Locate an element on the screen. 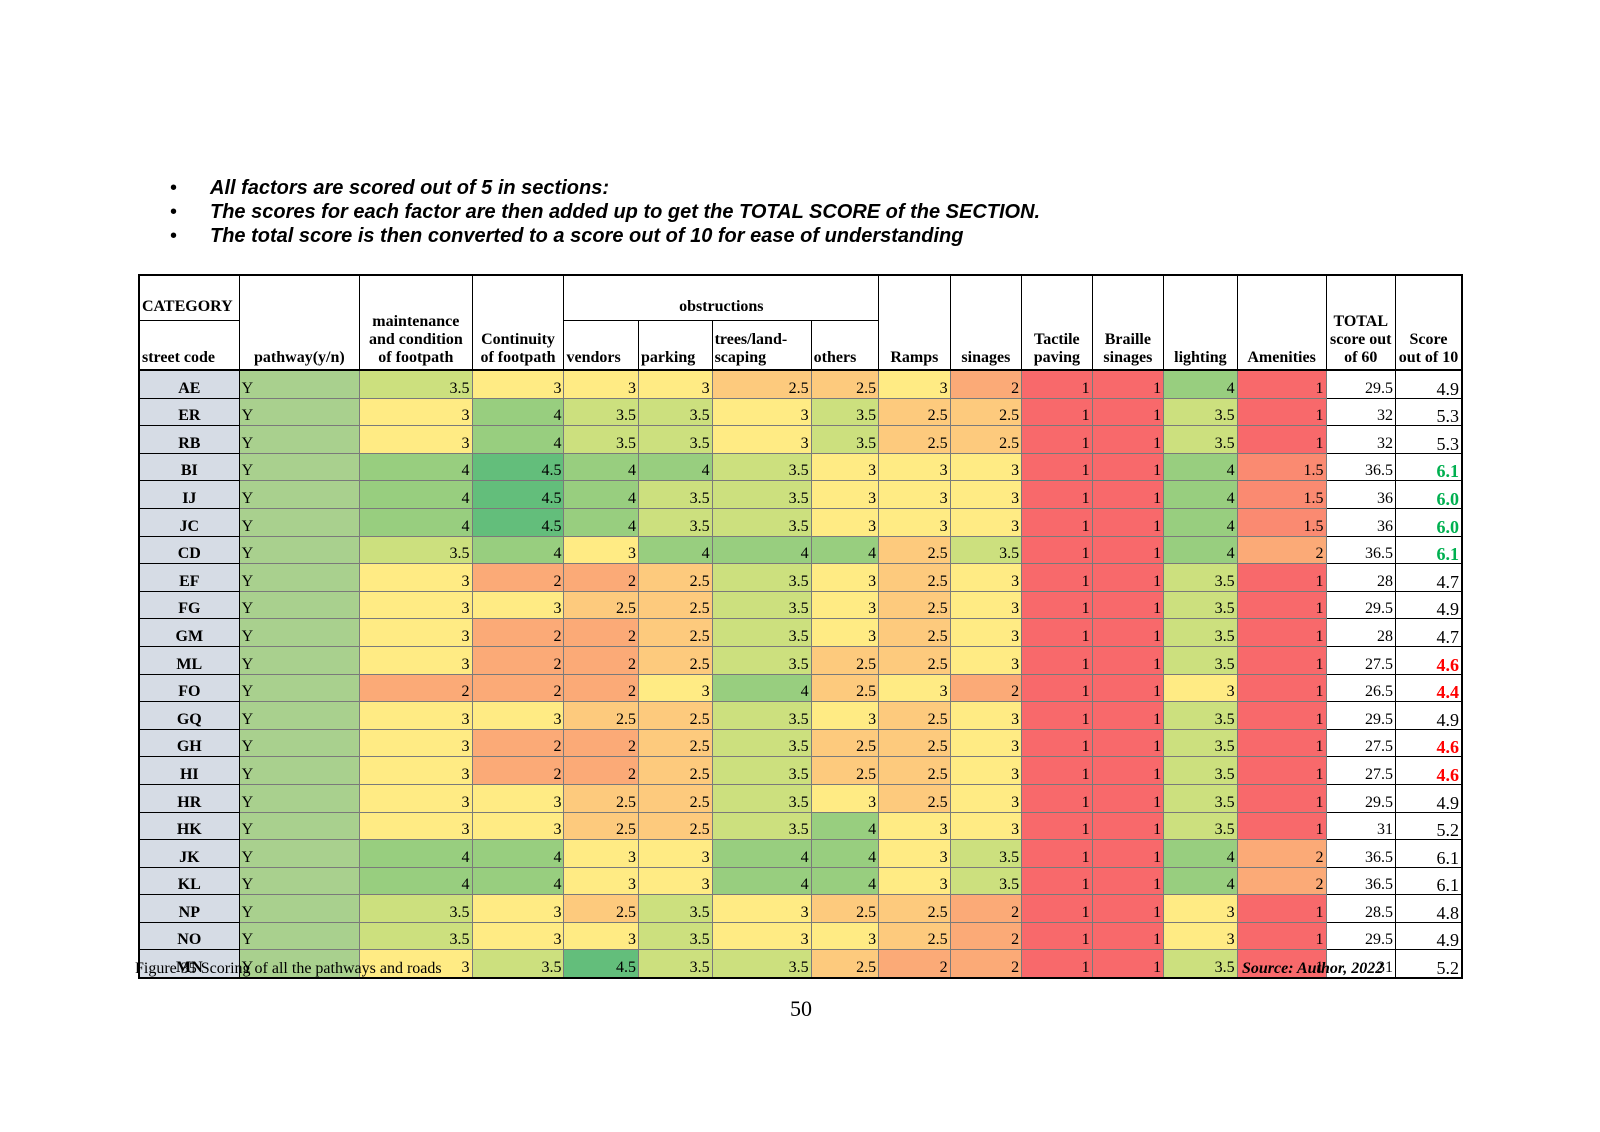  header-tactile: Tactile paving is located at coordinates (1057, 322).